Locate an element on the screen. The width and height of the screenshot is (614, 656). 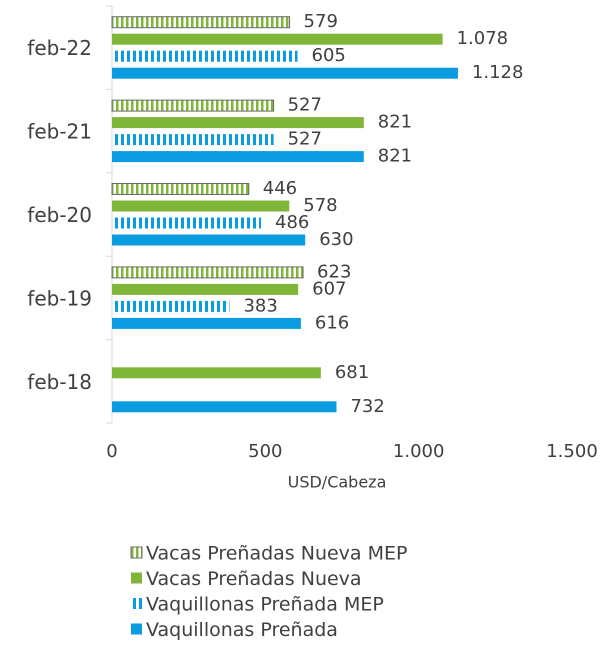
value-label: 630 is located at coordinates (336, 239).